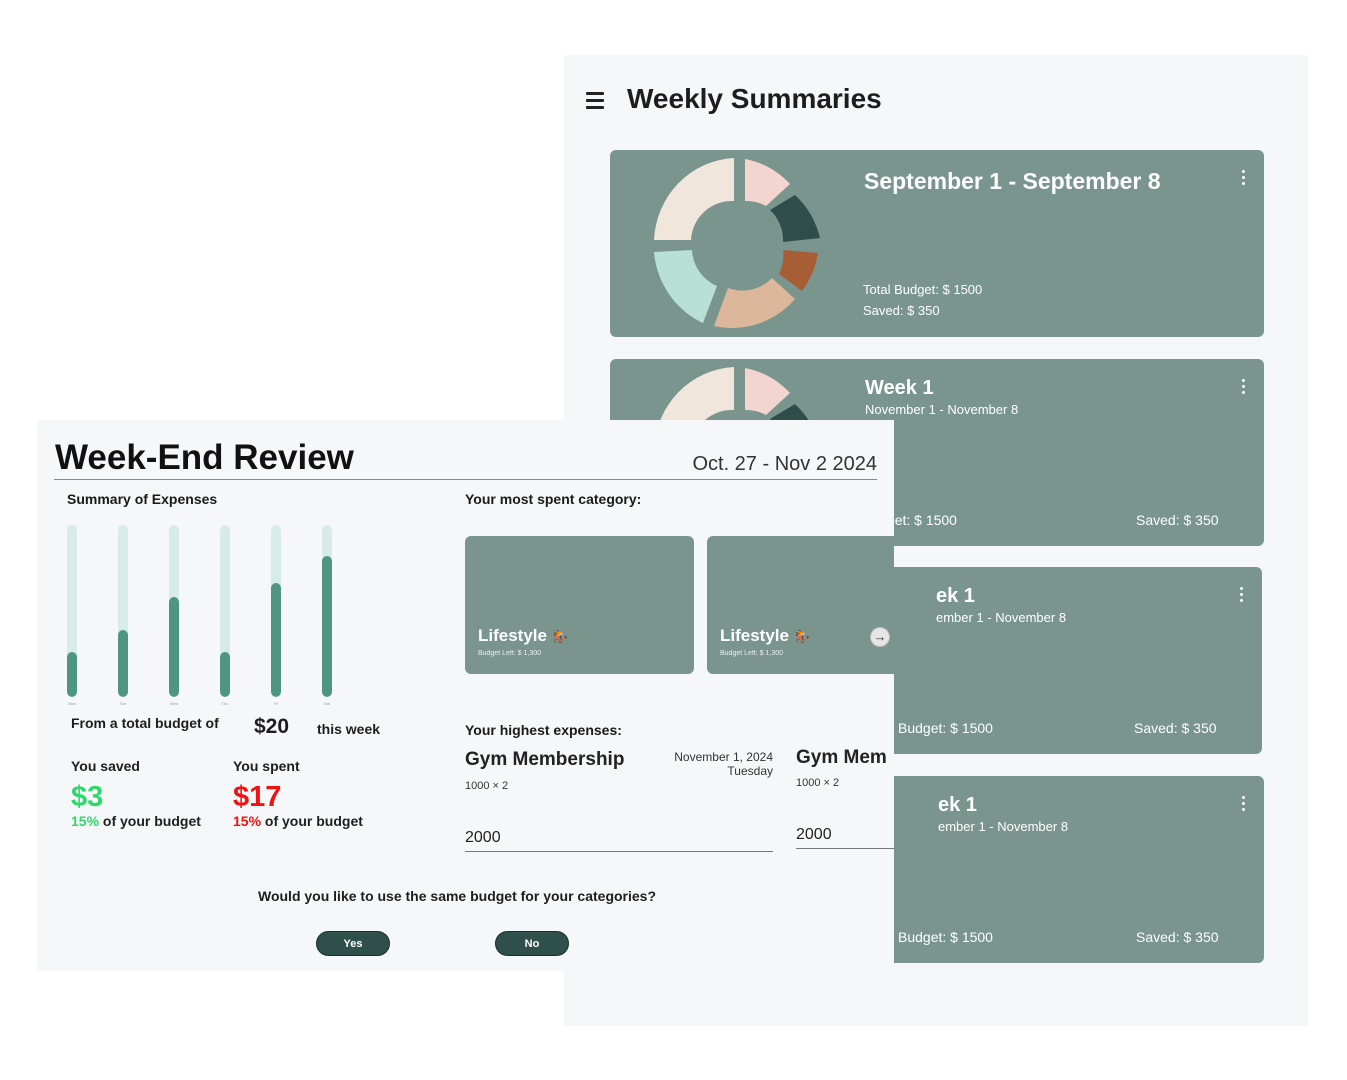 Image resolution: width=1347 pixels, height=1080 pixels. What do you see at coordinates (901, 310) in the screenshot?
I see `summary-saved: Saved: $ 350` at bounding box center [901, 310].